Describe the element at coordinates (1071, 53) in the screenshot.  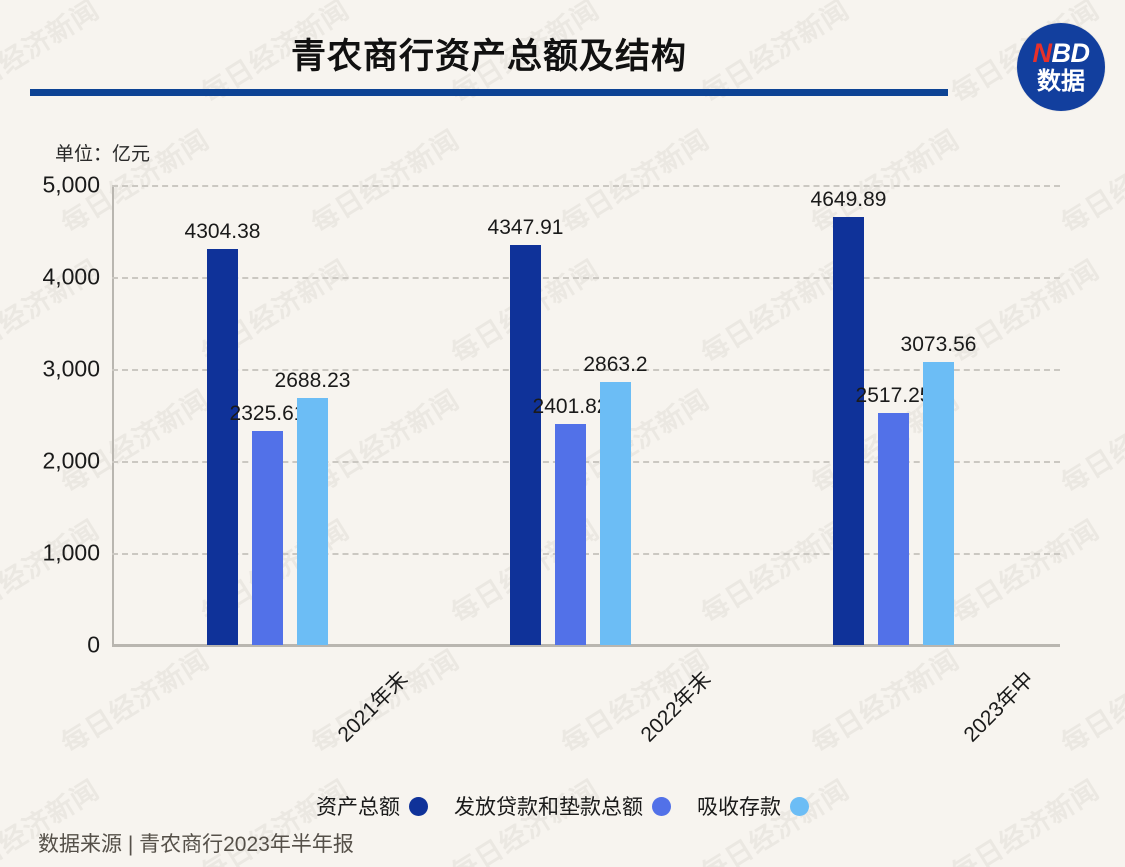
I see `nbd-logo-letters-bd: BD` at that location.